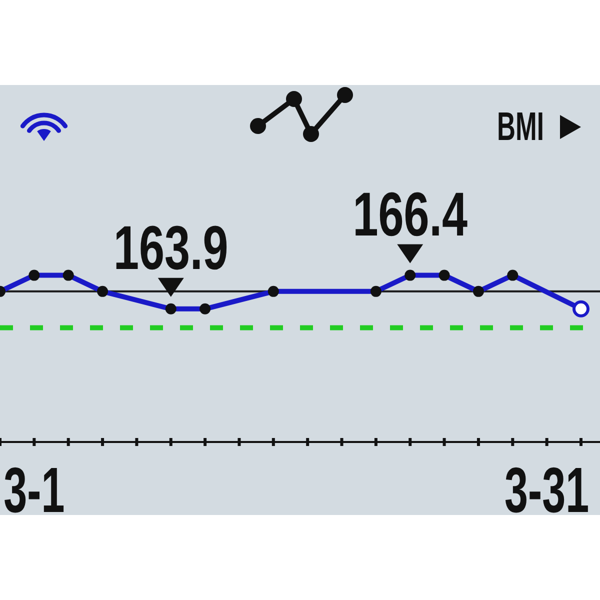 The width and height of the screenshot is (600, 600). What do you see at coordinates (170, 248) in the screenshot?
I see `data-label: 163.9` at bounding box center [170, 248].